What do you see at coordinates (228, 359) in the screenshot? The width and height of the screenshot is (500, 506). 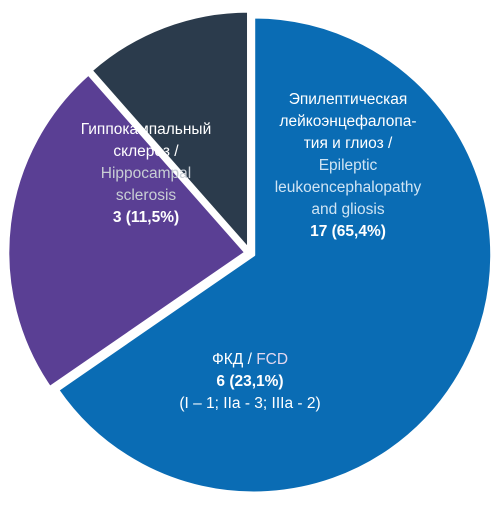 I see `label-ru: ФКД` at bounding box center [228, 359].